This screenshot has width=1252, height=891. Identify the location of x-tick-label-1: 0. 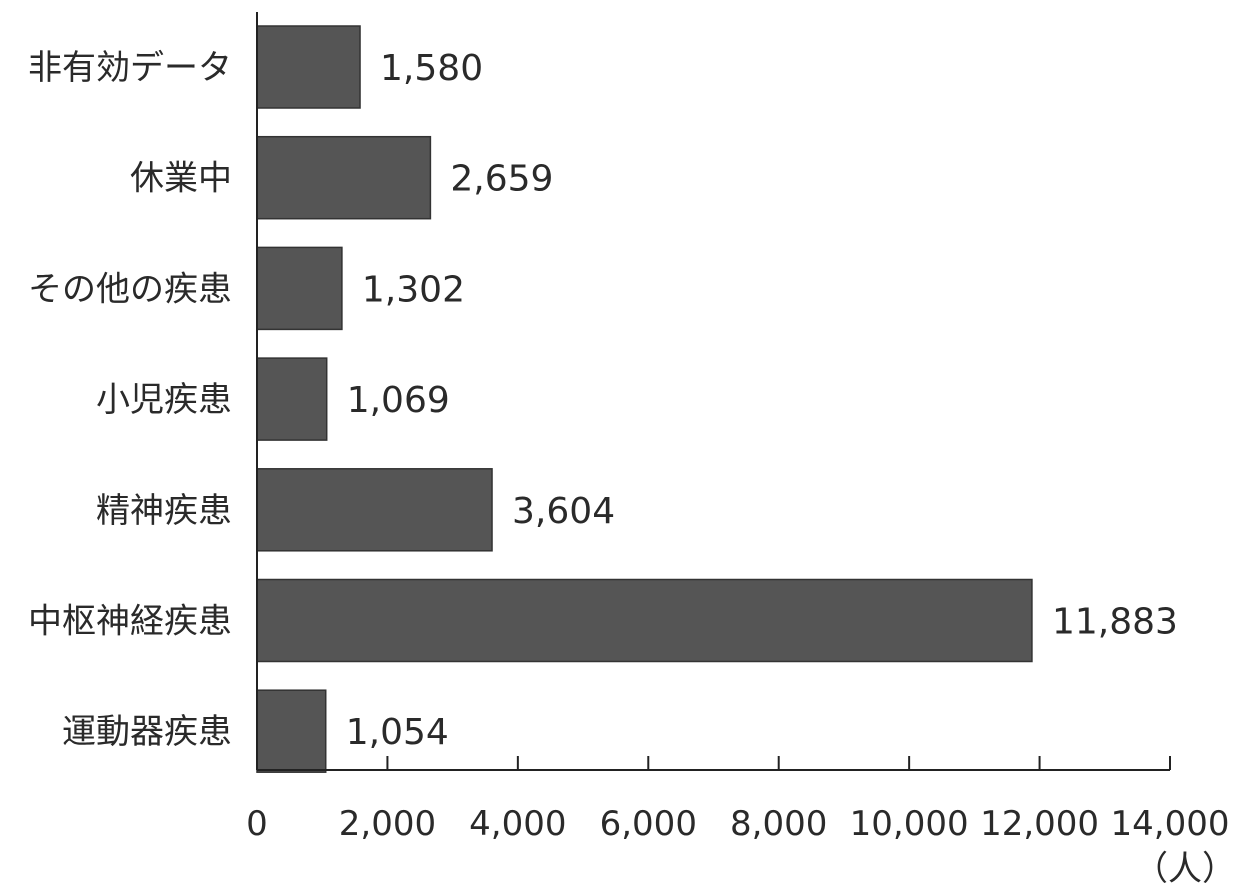
(257, 824).